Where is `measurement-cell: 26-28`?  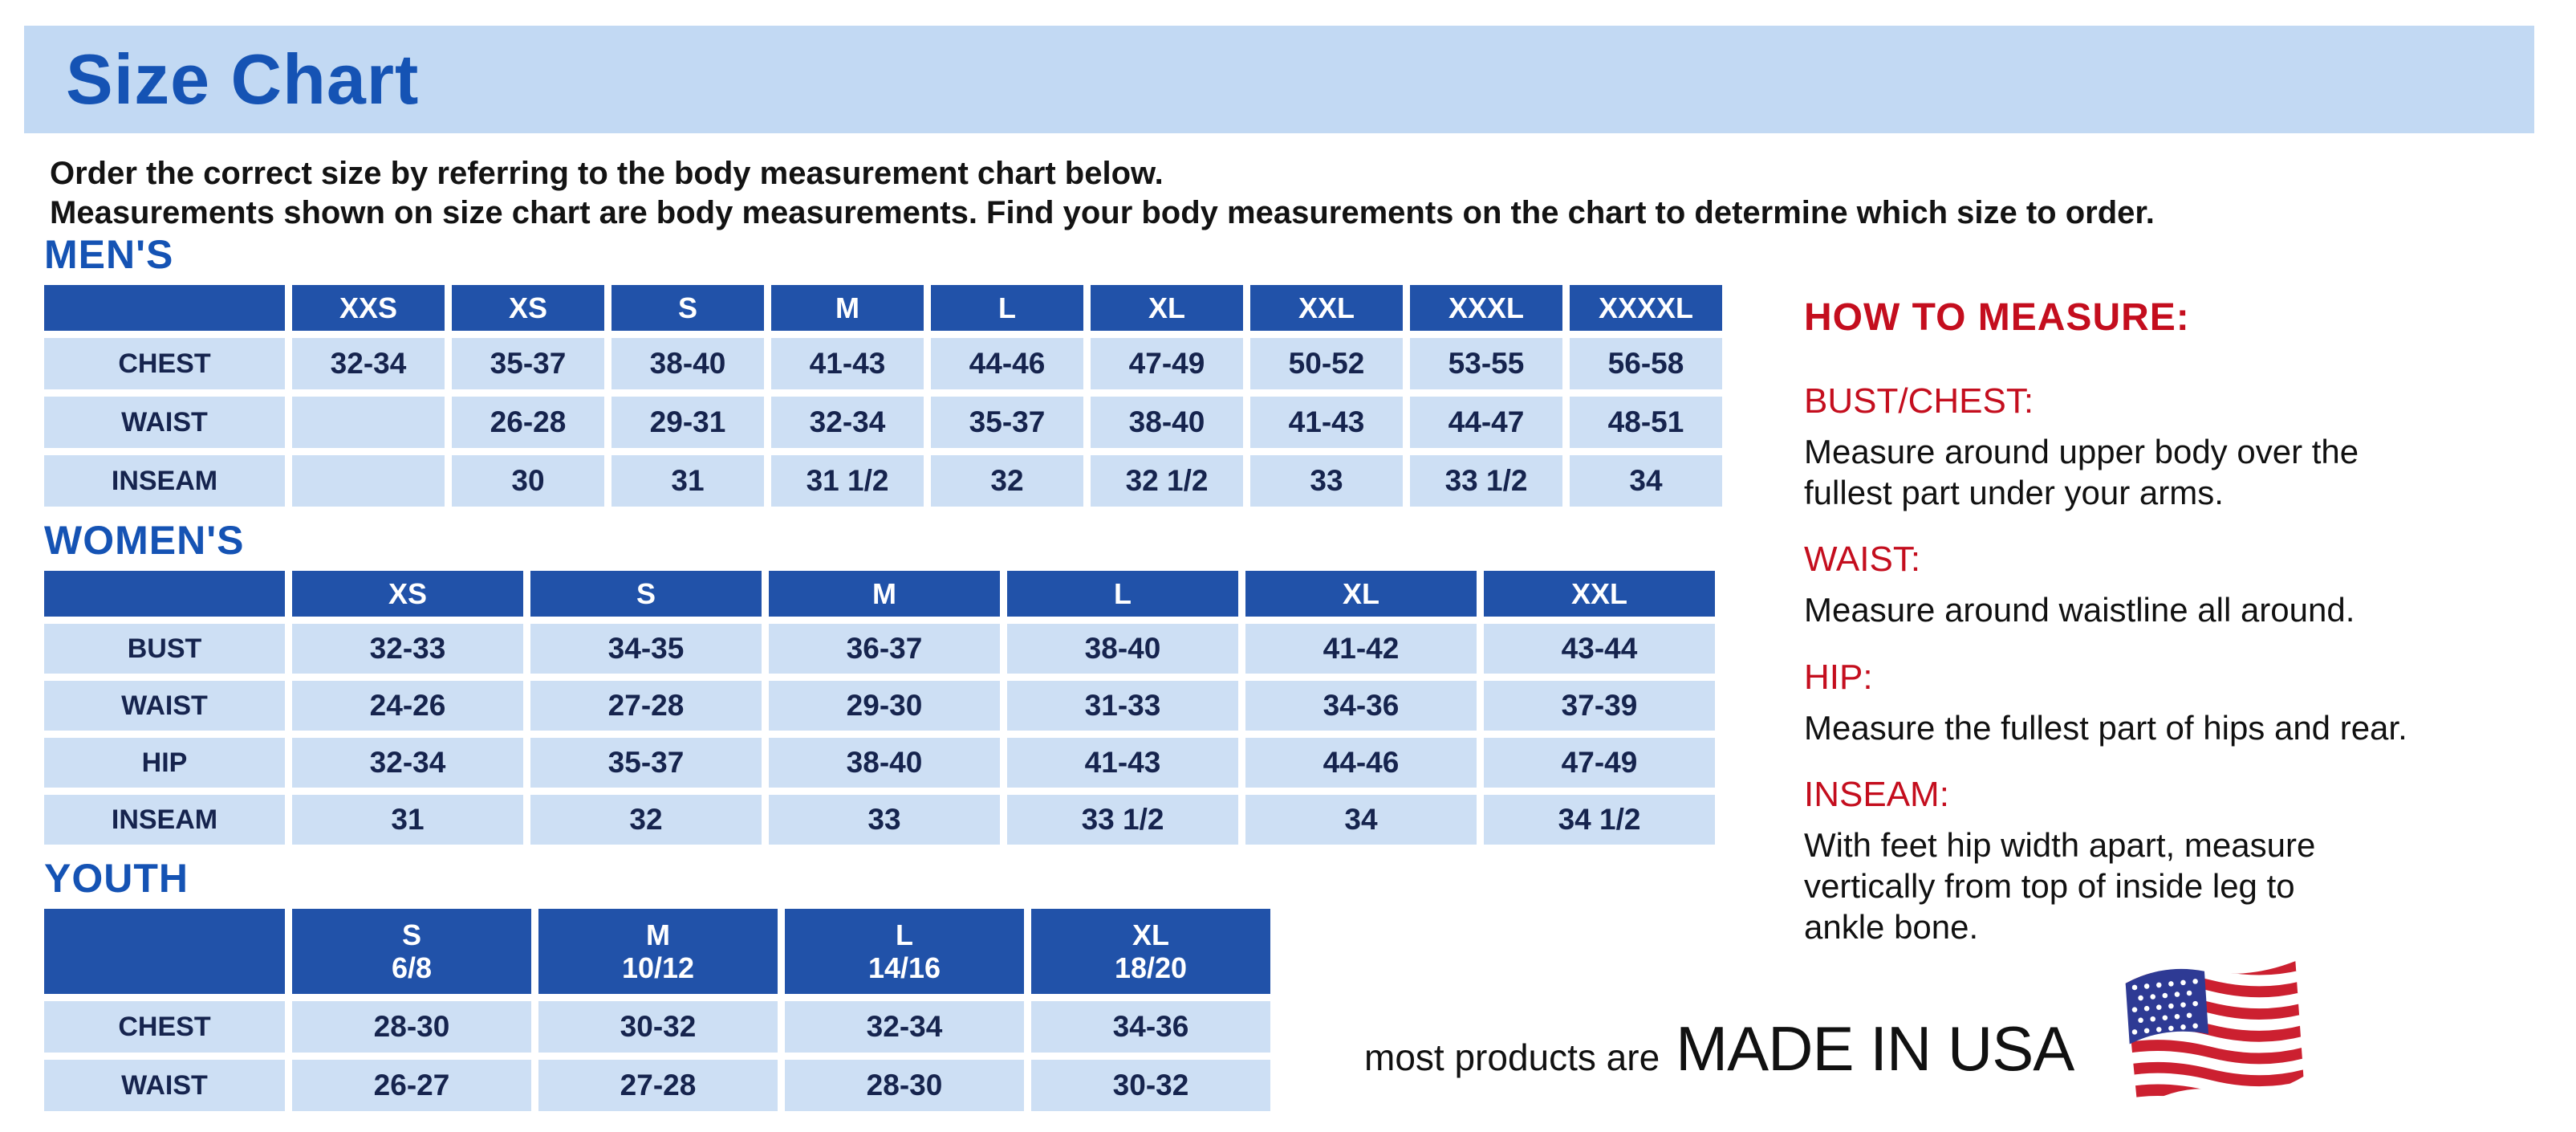 measurement-cell: 26-28 is located at coordinates (528, 423).